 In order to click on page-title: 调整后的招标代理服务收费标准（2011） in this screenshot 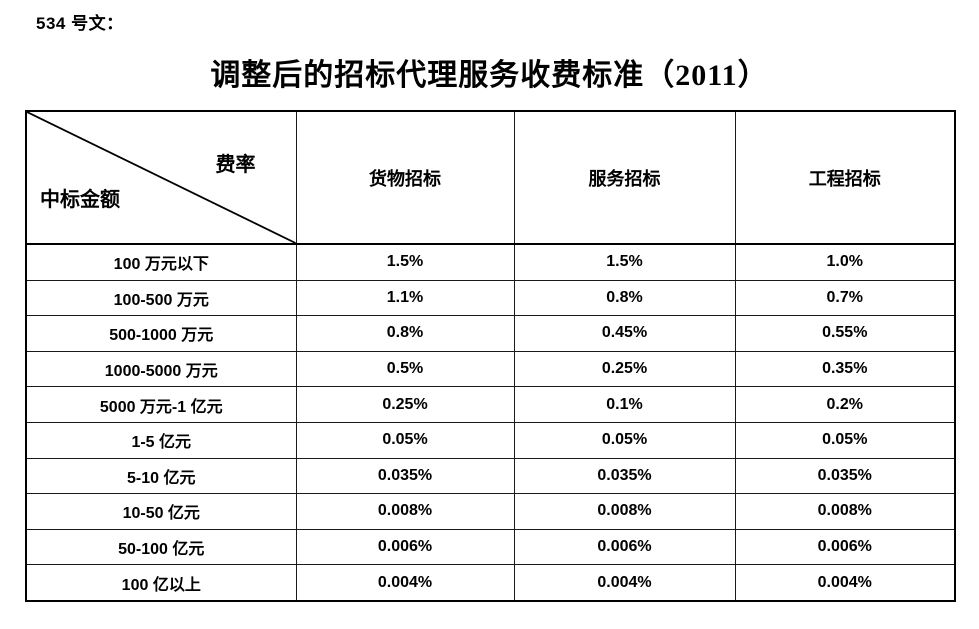, I will do `click(489, 75)`.